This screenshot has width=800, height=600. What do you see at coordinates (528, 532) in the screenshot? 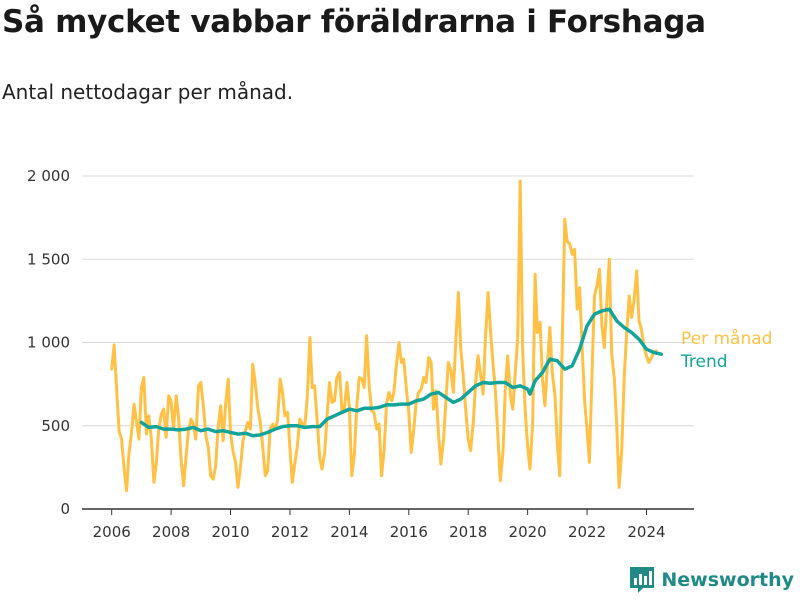
I see `x-tick-label: 2020` at bounding box center [528, 532].